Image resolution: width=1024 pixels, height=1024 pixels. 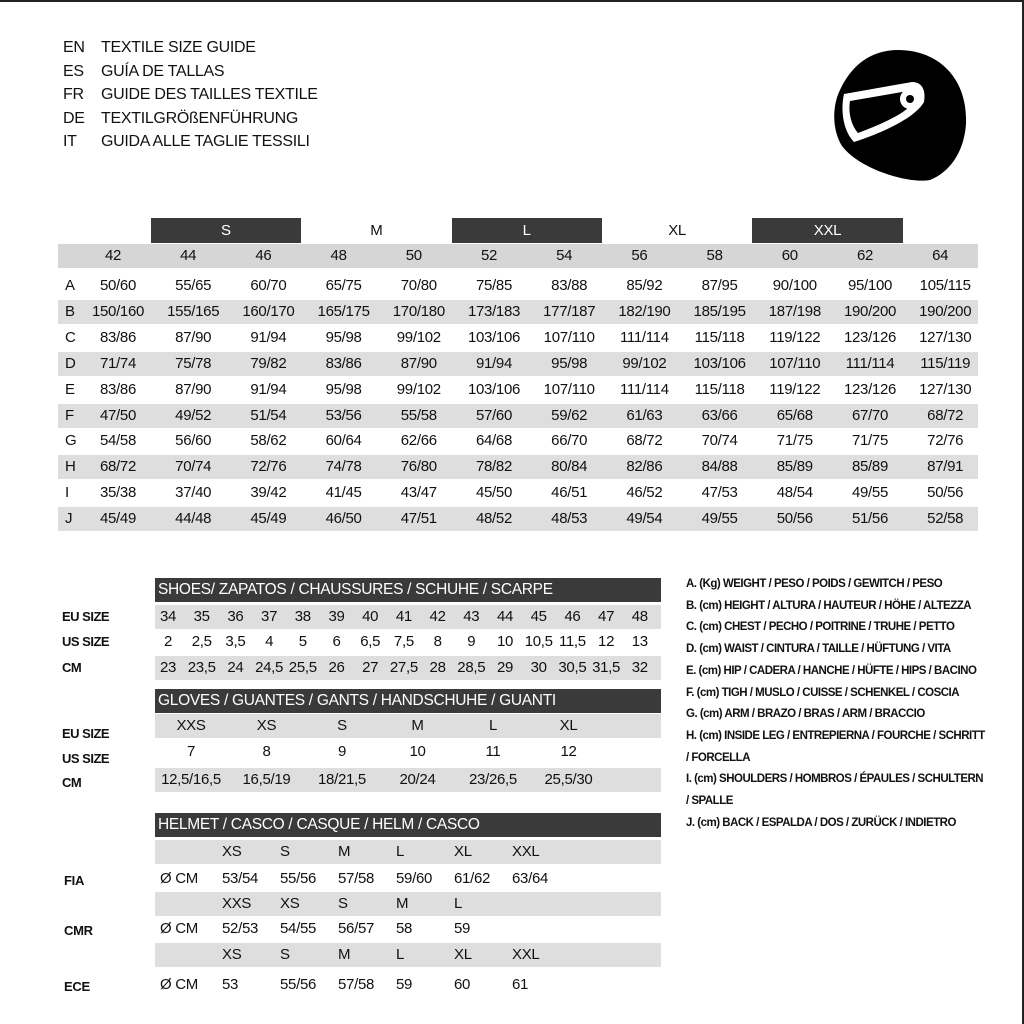 What do you see at coordinates (505, 667) in the screenshot?
I see `cell: 29` at bounding box center [505, 667].